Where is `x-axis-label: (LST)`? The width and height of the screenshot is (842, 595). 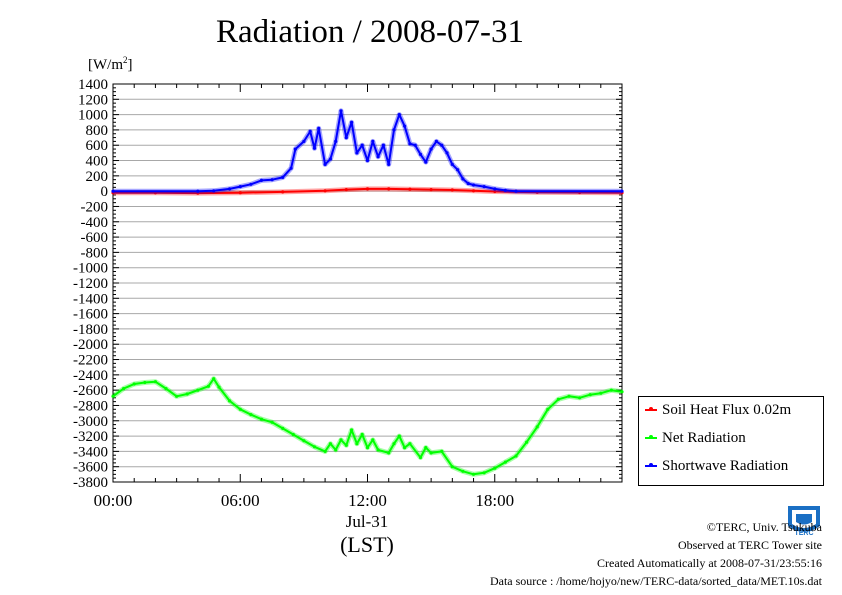 x-axis-label: (LST) is located at coordinates (367, 544).